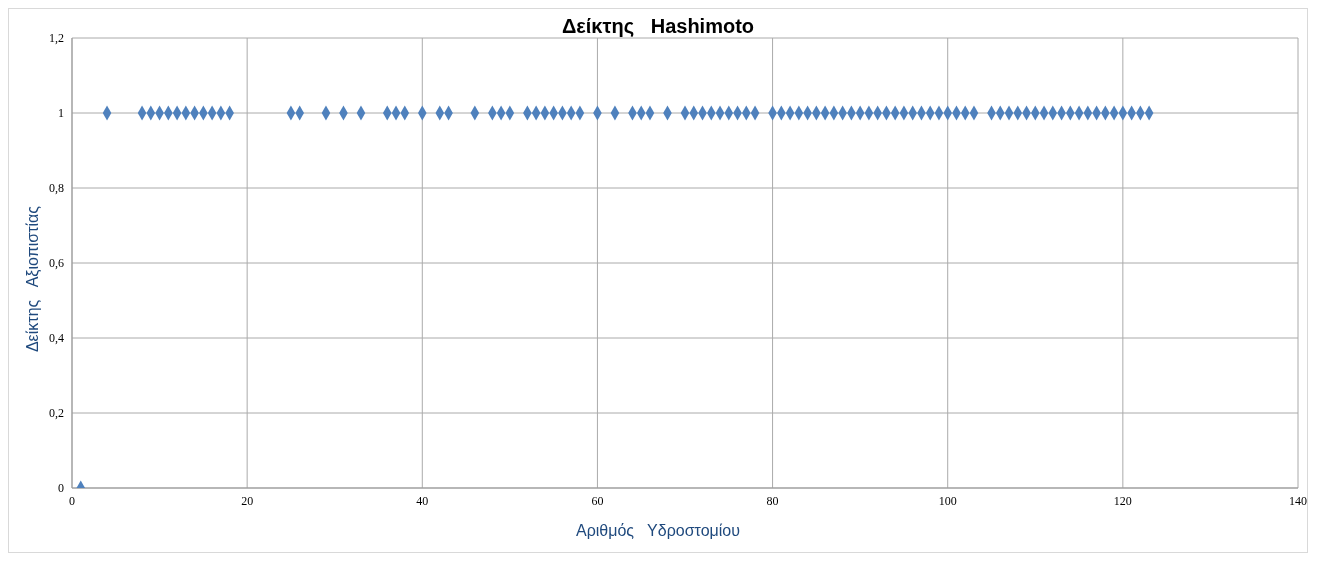 This screenshot has height=563, width=1318. Describe the element at coordinates (947, 500) in the screenshot. I see `x-tick-label: 100` at that location.